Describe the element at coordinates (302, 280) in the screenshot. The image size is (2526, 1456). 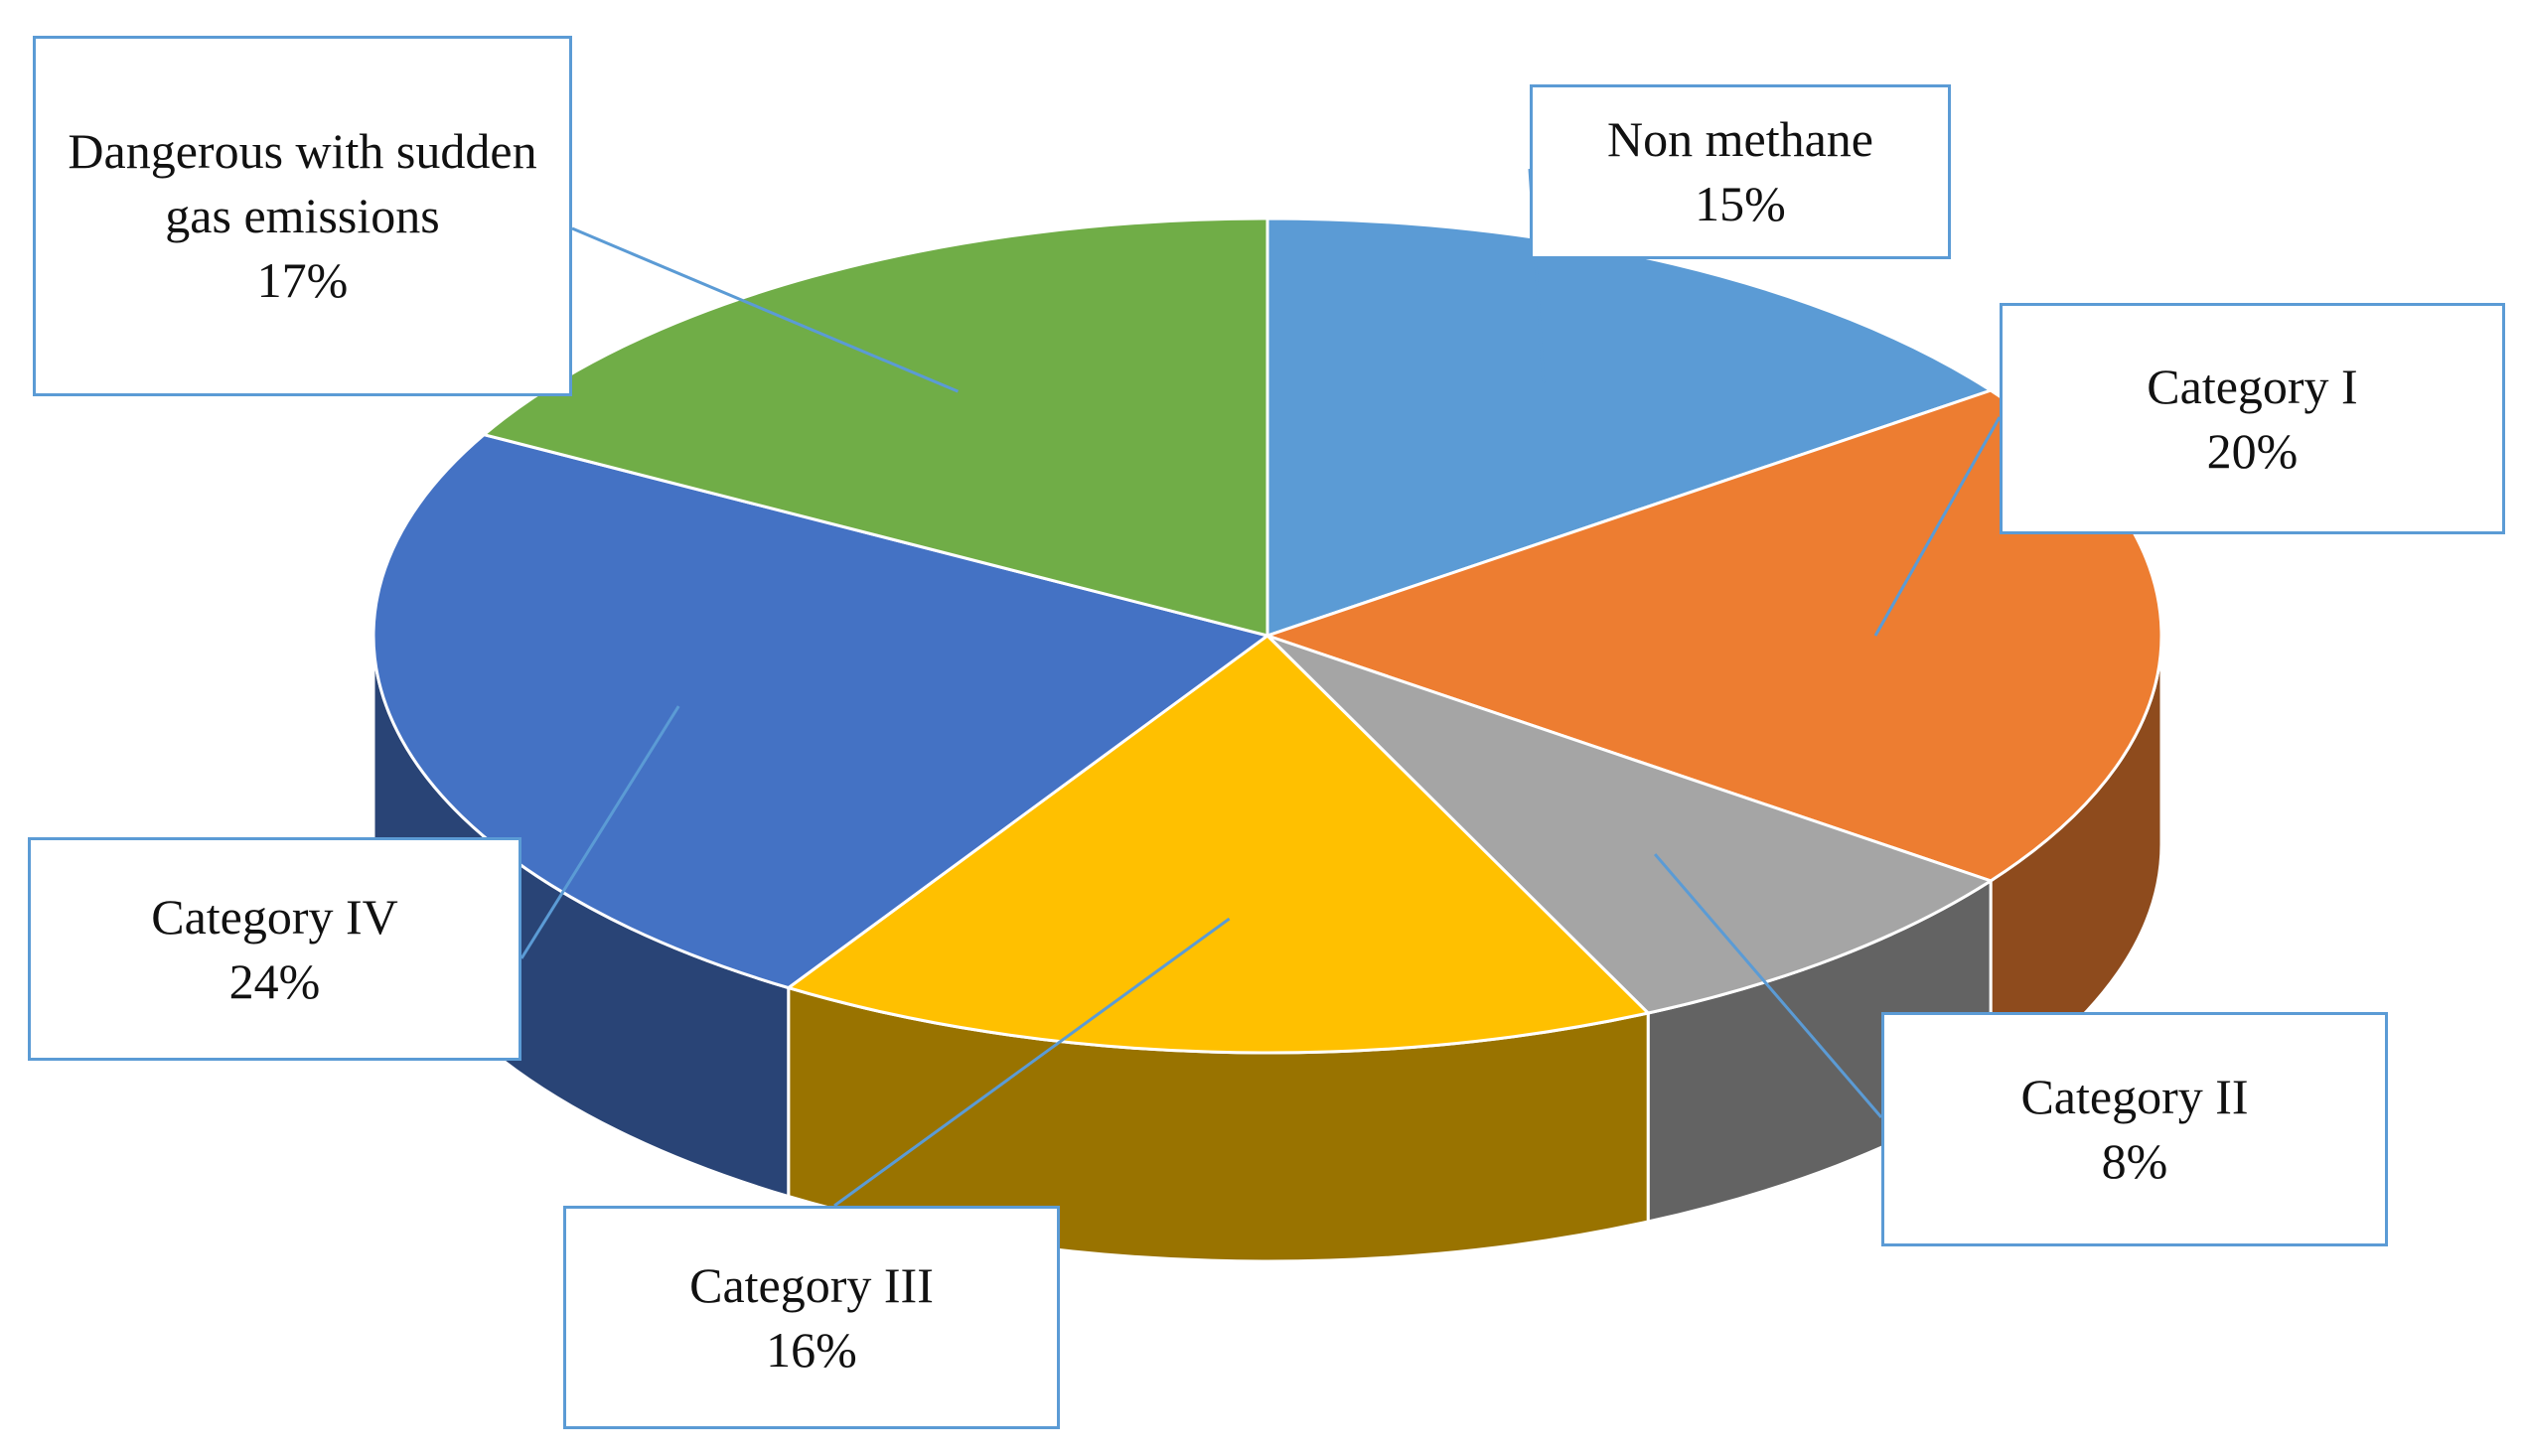
I see `label-value: 17%` at that location.